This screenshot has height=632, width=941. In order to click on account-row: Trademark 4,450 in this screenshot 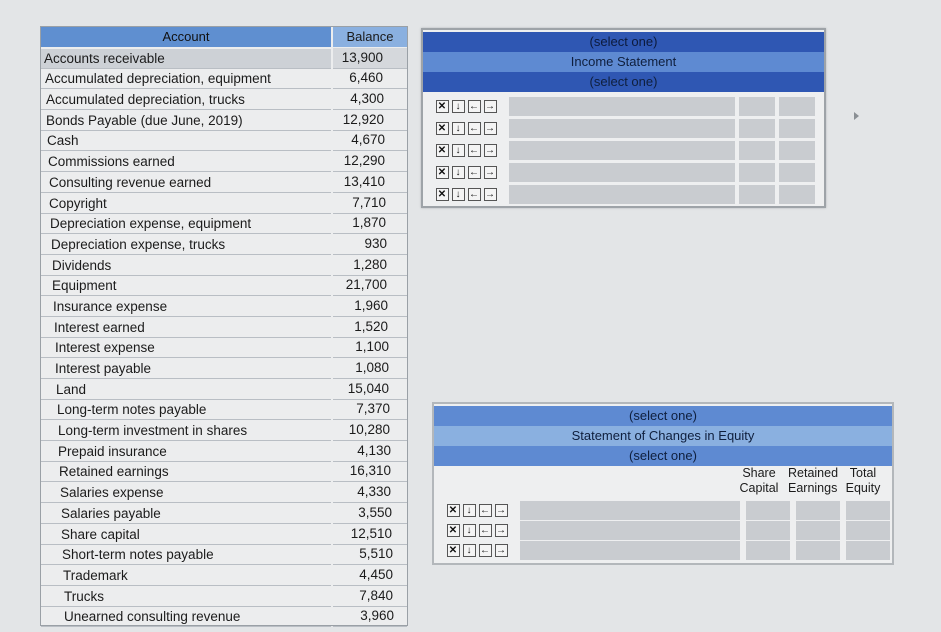, I will do `click(224, 575)`.